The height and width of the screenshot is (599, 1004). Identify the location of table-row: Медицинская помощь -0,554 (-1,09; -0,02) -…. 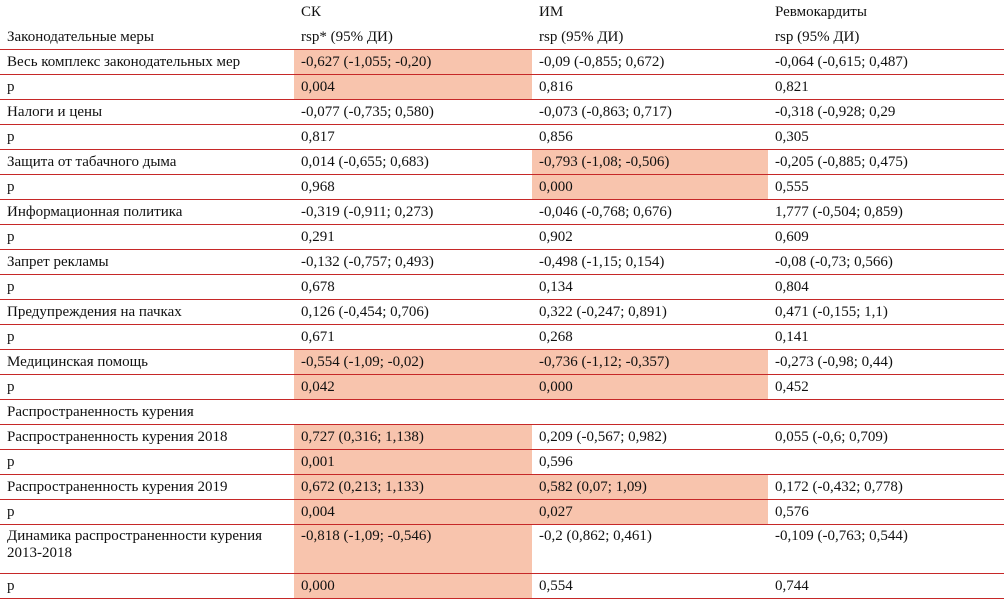
(502, 362).